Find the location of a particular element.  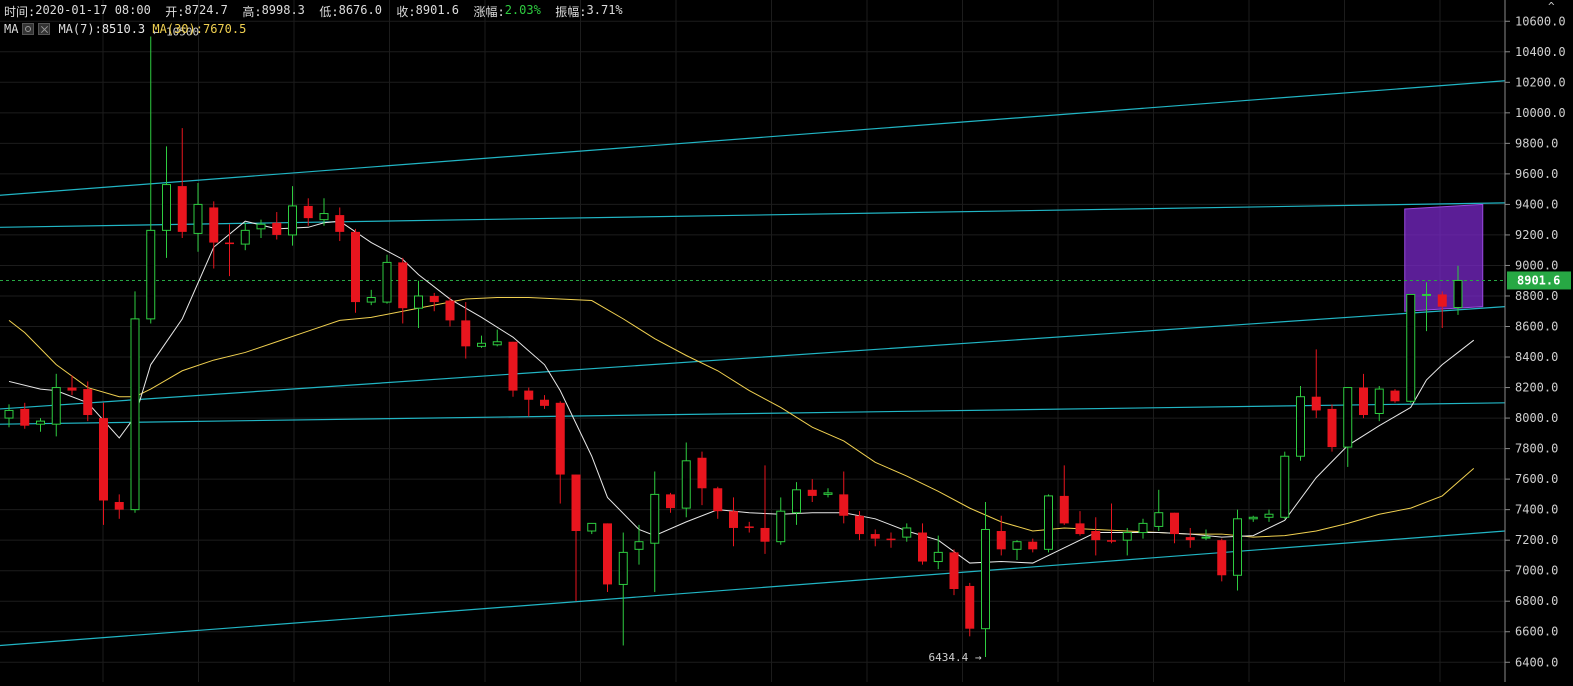

highlight-box is located at coordinates (1444, 257).